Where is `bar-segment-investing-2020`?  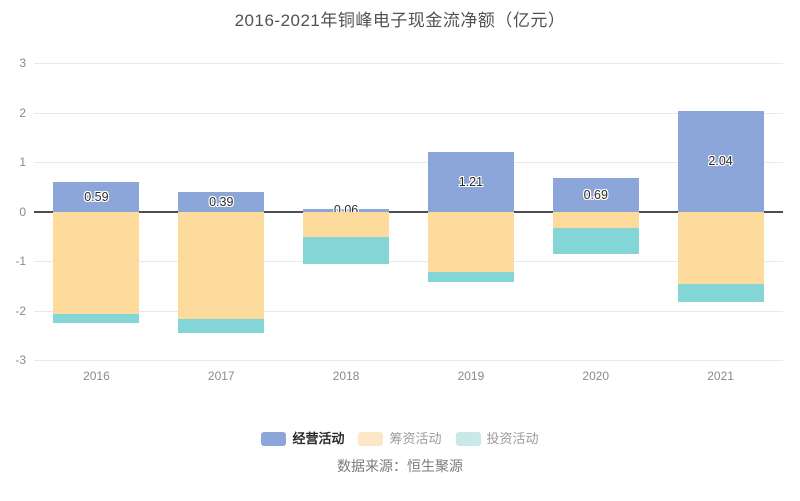 bar-segment-investing-2020 is located at coordinates (595, 241).